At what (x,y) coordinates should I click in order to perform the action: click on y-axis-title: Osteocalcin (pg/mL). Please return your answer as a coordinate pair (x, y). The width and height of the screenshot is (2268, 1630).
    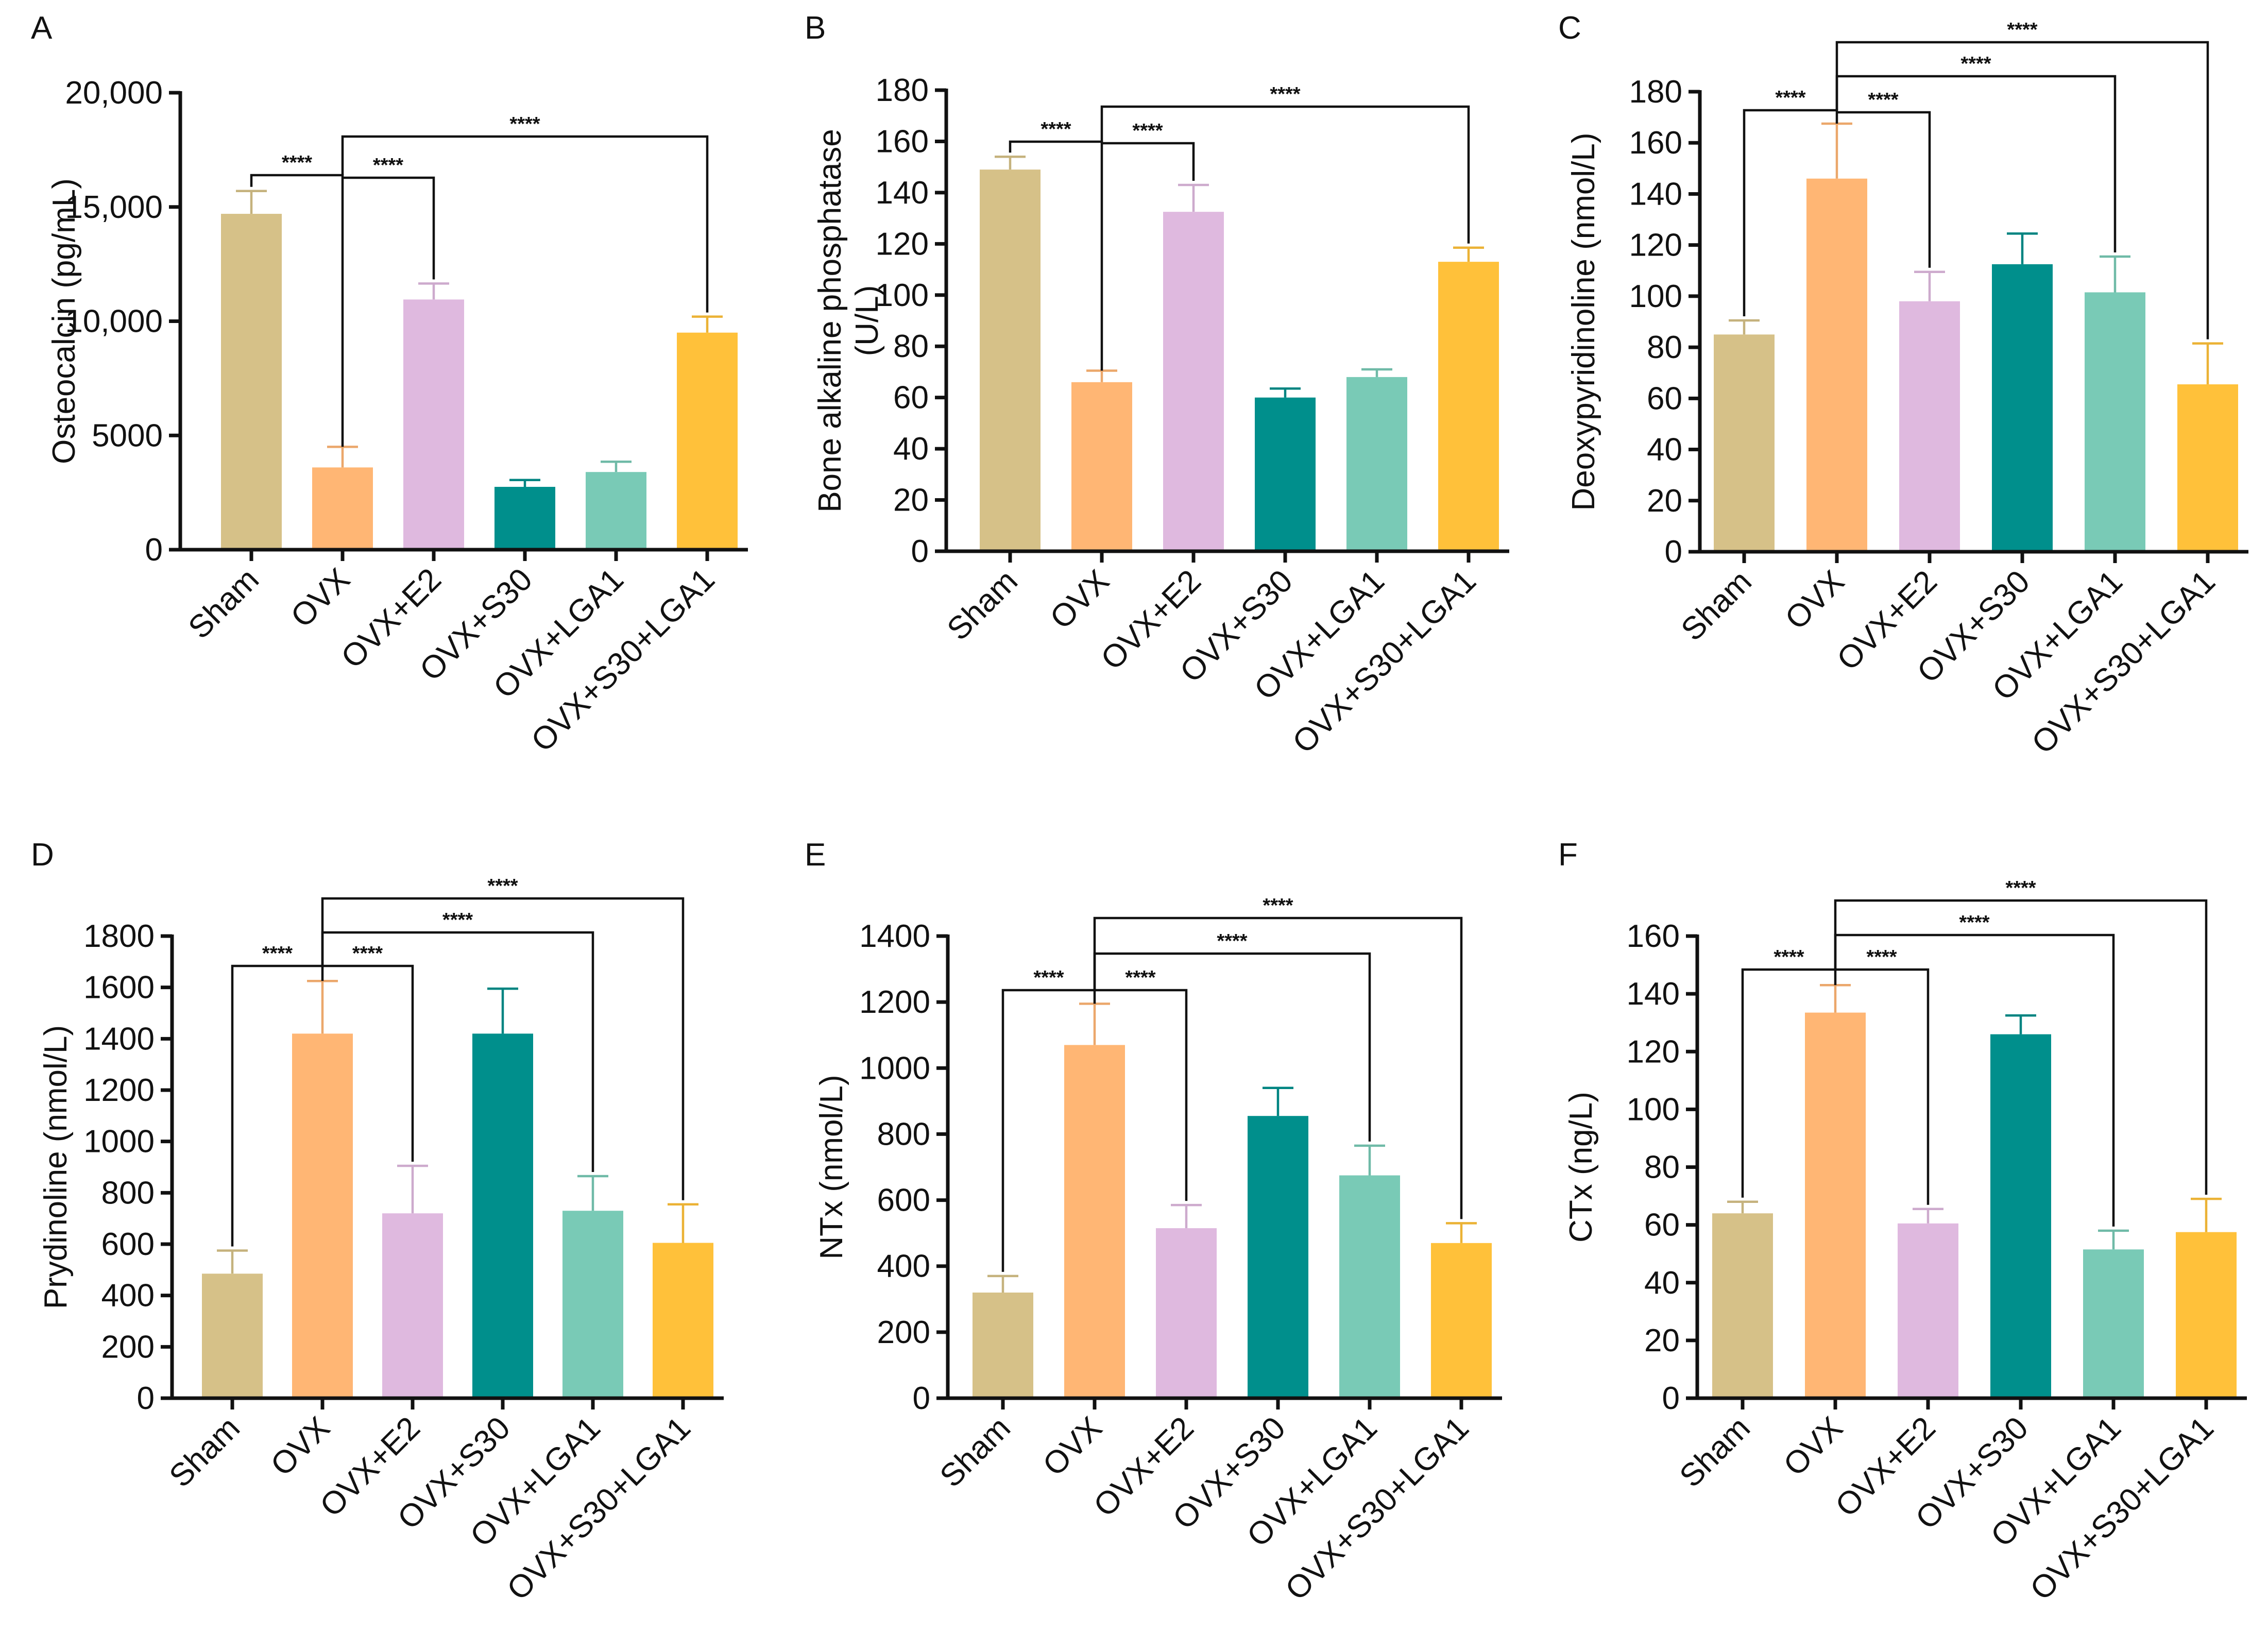
    Looking at the image, I should click on (64, 321).